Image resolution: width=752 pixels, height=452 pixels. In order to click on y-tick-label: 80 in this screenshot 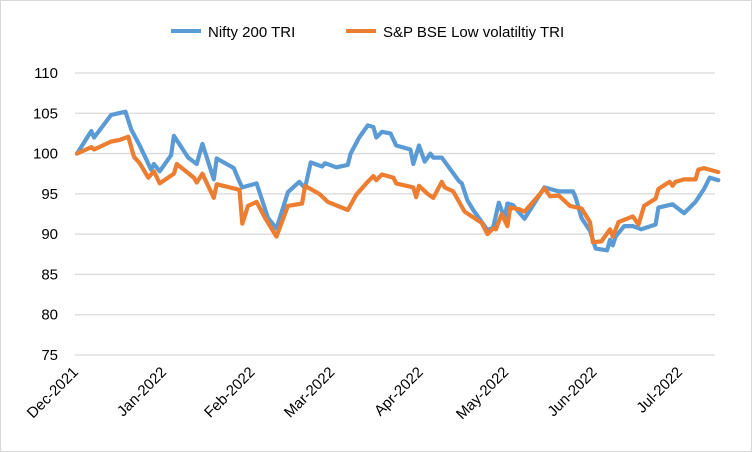, I will do `click(49, 315)`.